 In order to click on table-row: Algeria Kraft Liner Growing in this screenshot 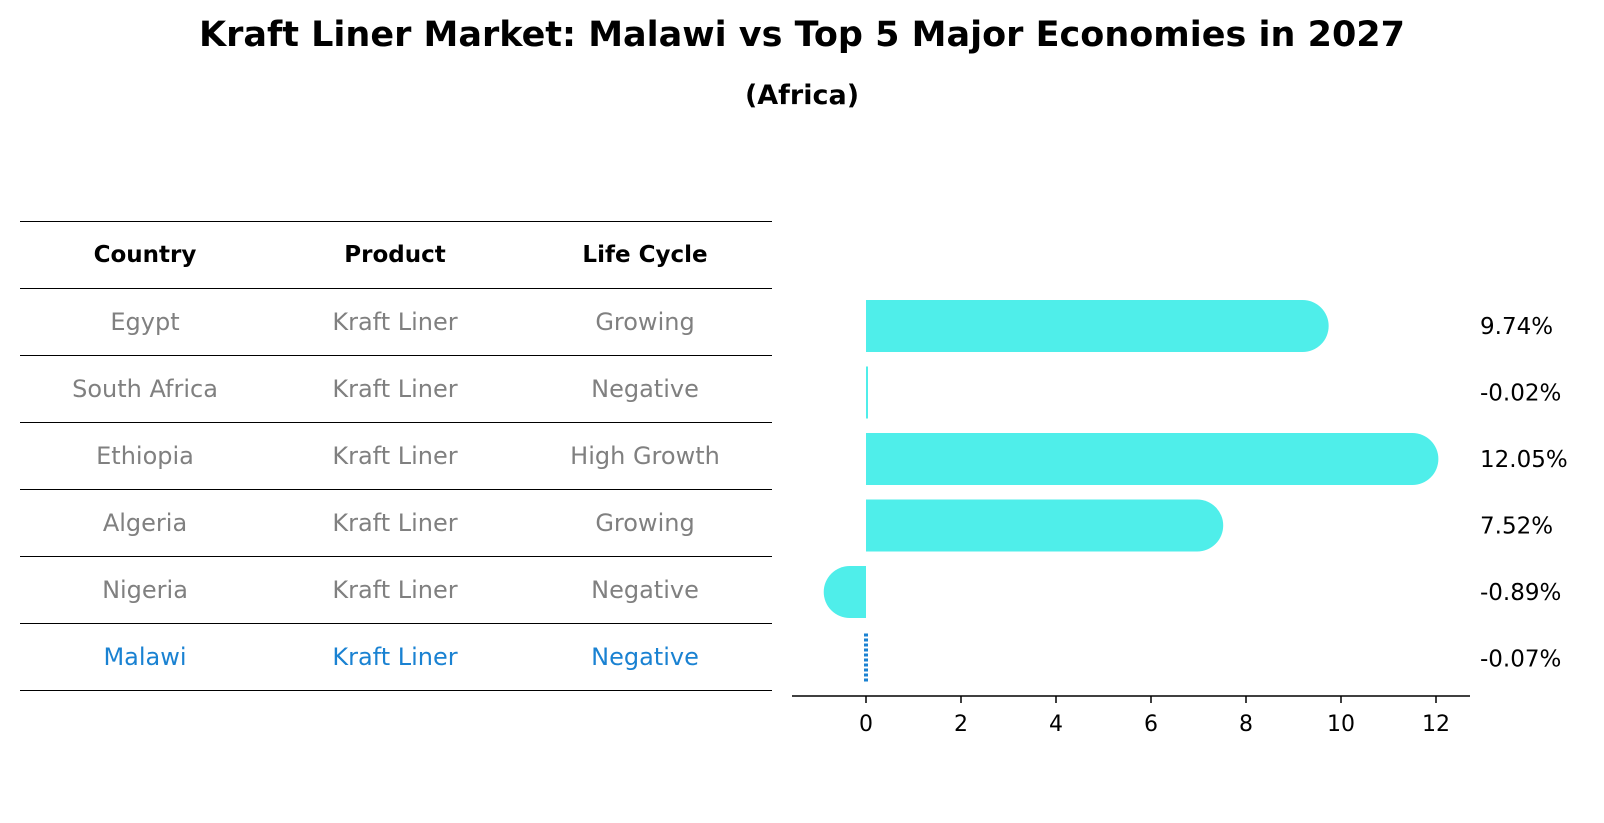, I will do `click(396, 523)`.